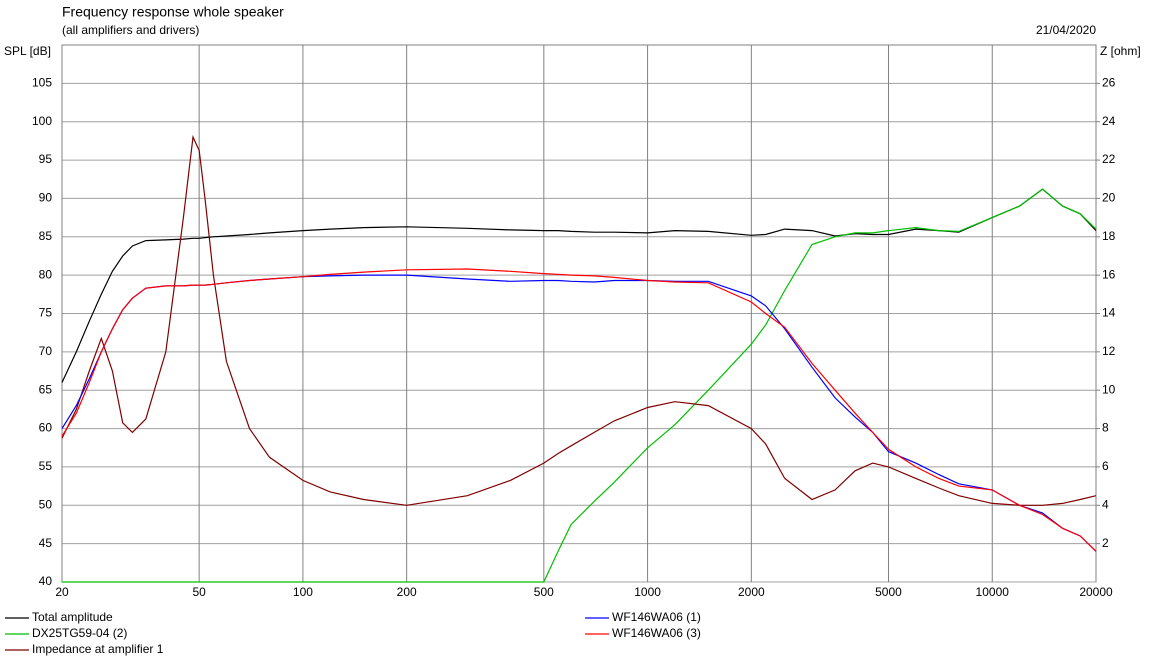 The image size is (1151, 666). I want to click on legend-label: WF146WA06 (1), so click(656, 617).